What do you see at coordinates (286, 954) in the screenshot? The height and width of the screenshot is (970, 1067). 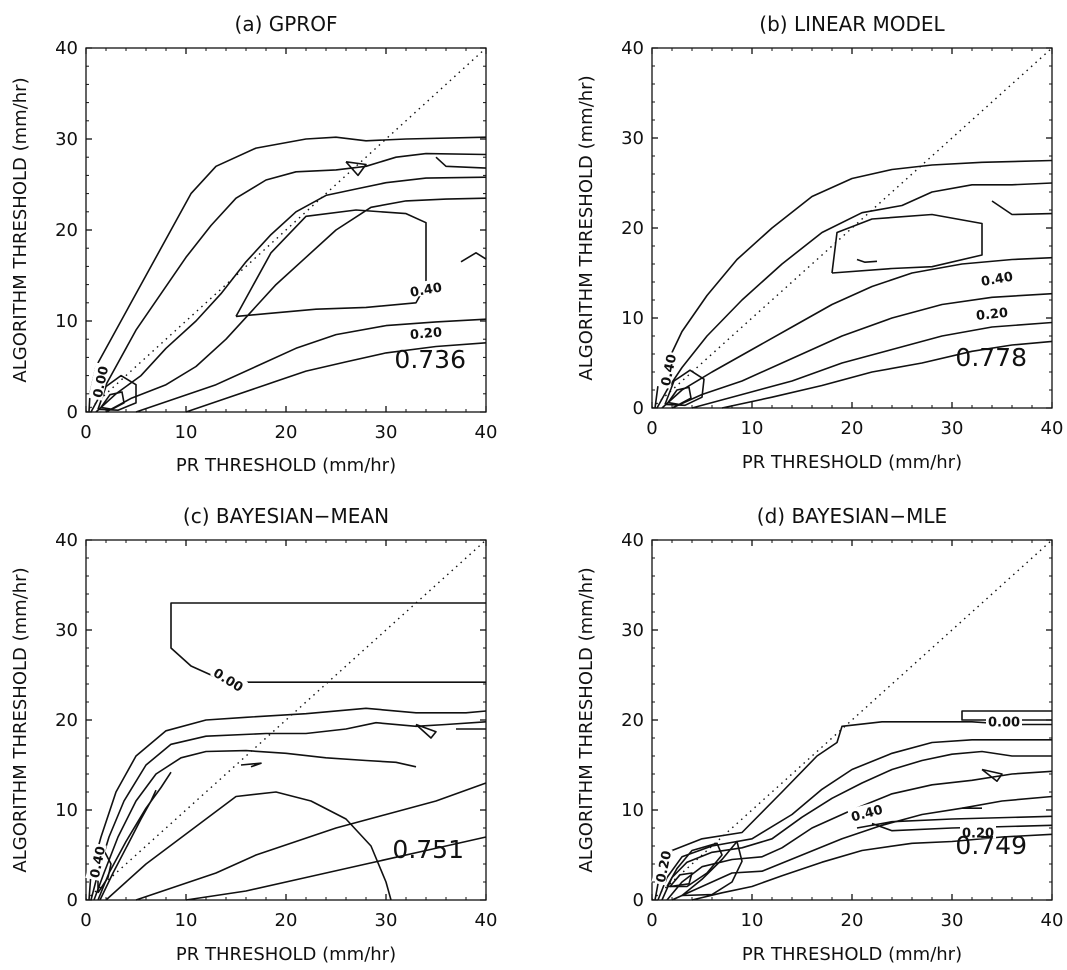 I see `panel-c-x-axis-label: PR THRESHOLD (mm/hr)` at bounding box center [286, 954].